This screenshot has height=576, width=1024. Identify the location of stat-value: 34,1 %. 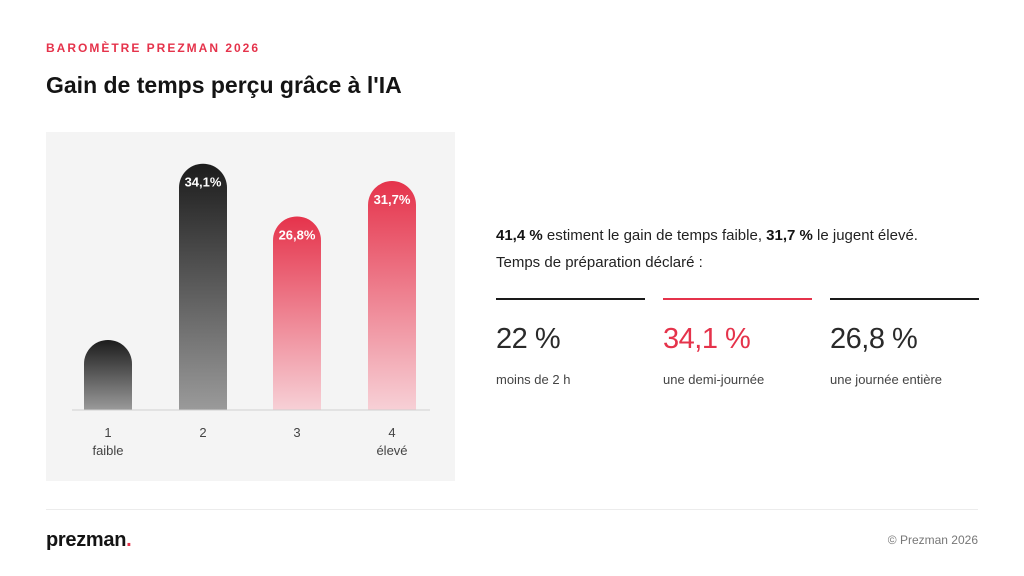
(707, 339).